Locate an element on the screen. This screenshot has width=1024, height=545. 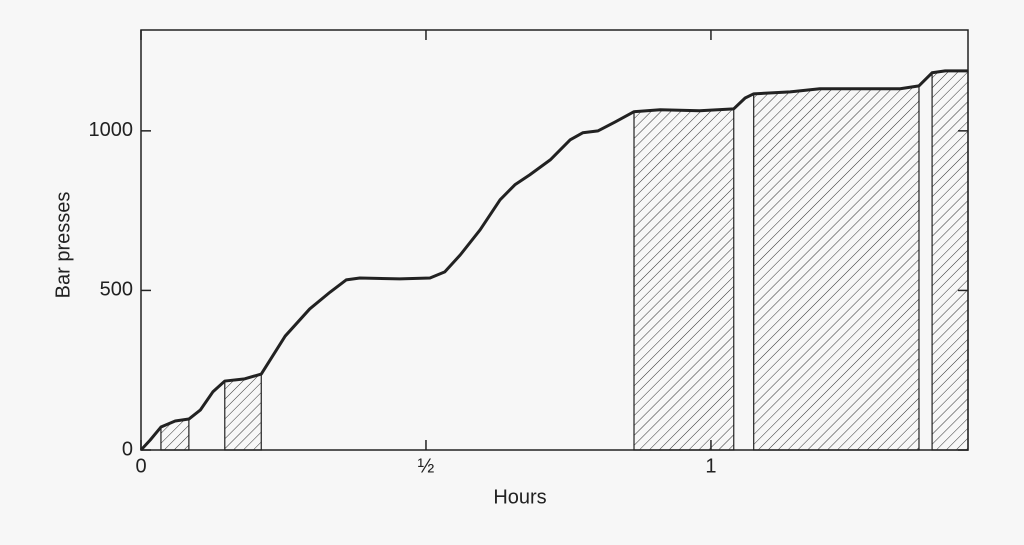
x-tick-label: 1 is located at coordinates (710, 466).